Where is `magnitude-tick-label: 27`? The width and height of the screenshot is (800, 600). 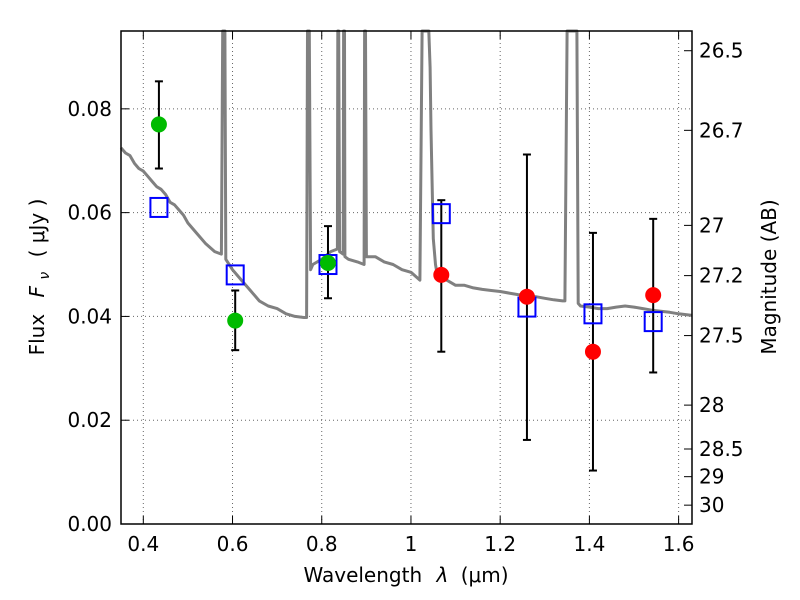 magnitude-tick-label: 27 is located at coordinates (711, 225).